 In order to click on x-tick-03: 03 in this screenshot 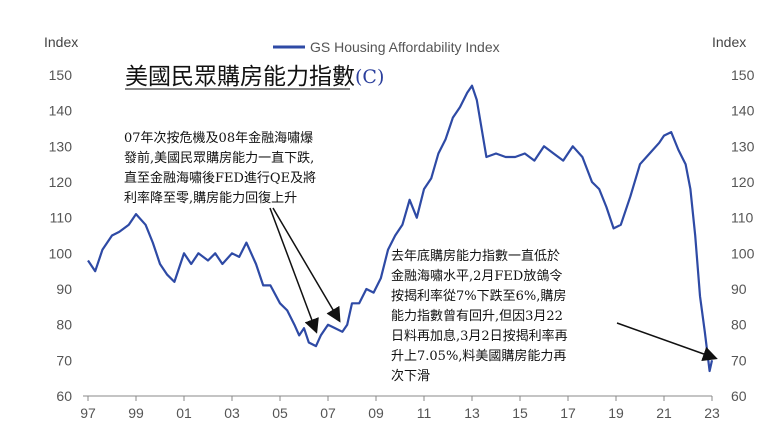, I will do `click(232, 413)`.